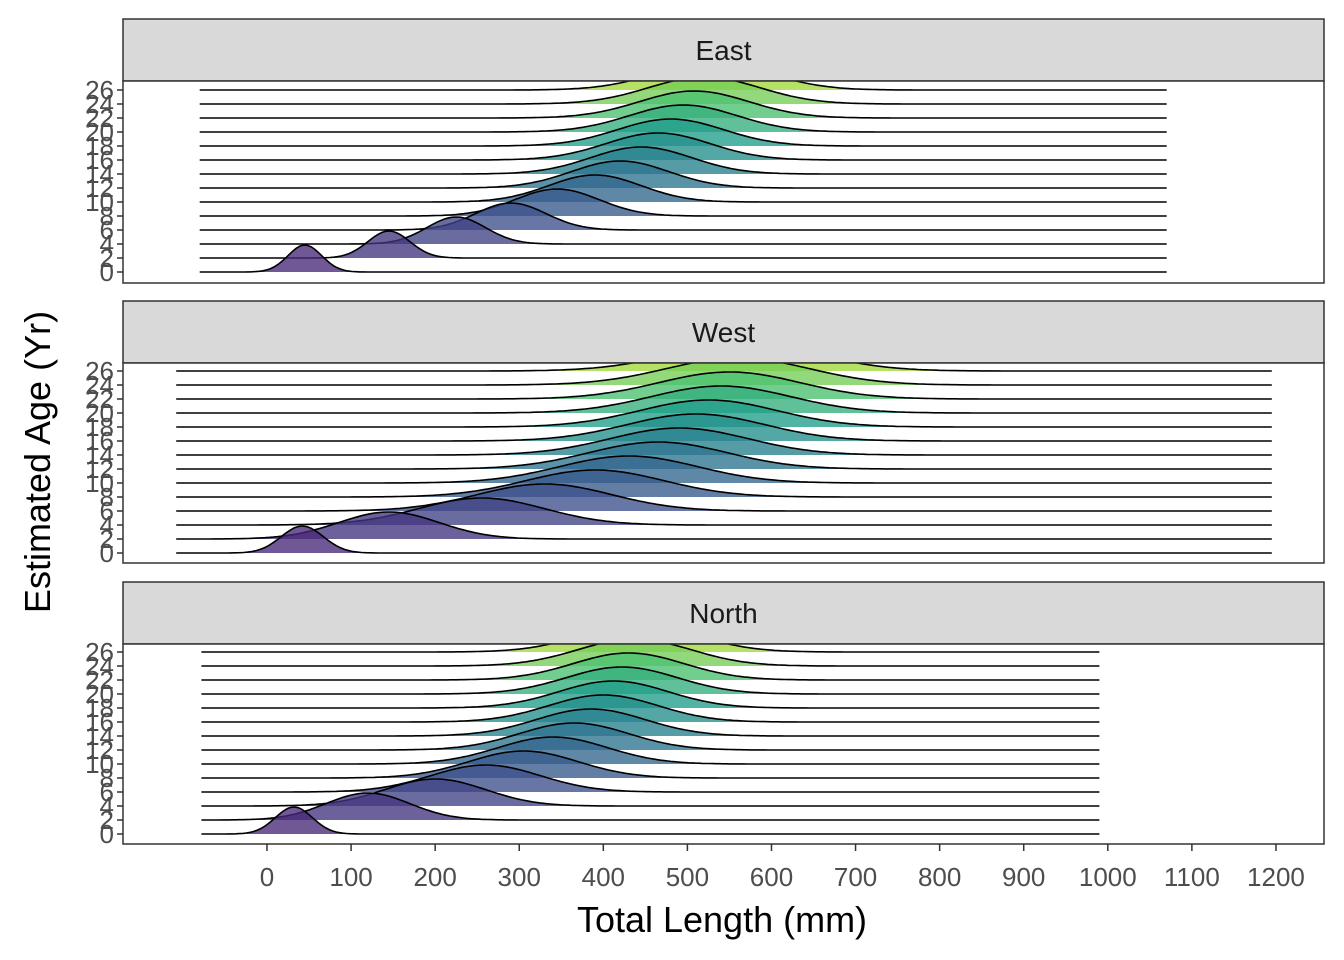  Describe the element at coordinates (107, 216) in the screenshot. I see `y-tick-label: 8` at that location.